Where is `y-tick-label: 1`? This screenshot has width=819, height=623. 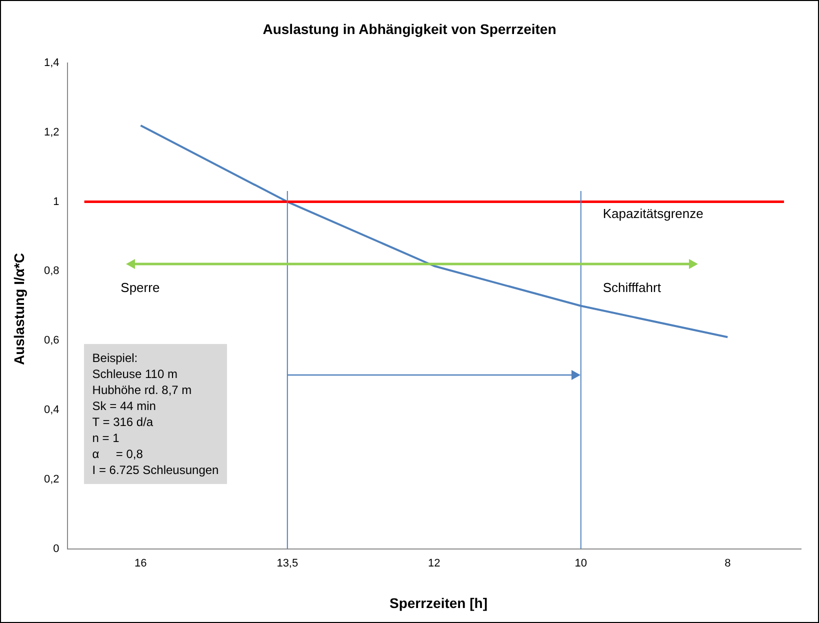 y-tick-label: 1 is located at coordinates (56, 202).